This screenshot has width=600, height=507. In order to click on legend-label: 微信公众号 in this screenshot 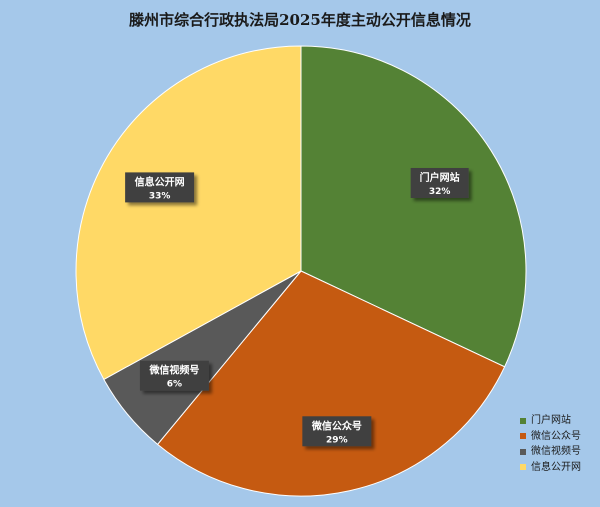, I will do `click(556, 436)`.